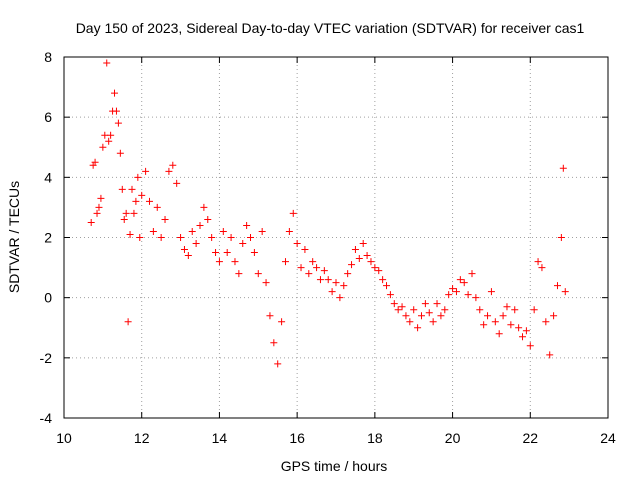  I want to click on y-tick-label: -2, so click(46, 358).